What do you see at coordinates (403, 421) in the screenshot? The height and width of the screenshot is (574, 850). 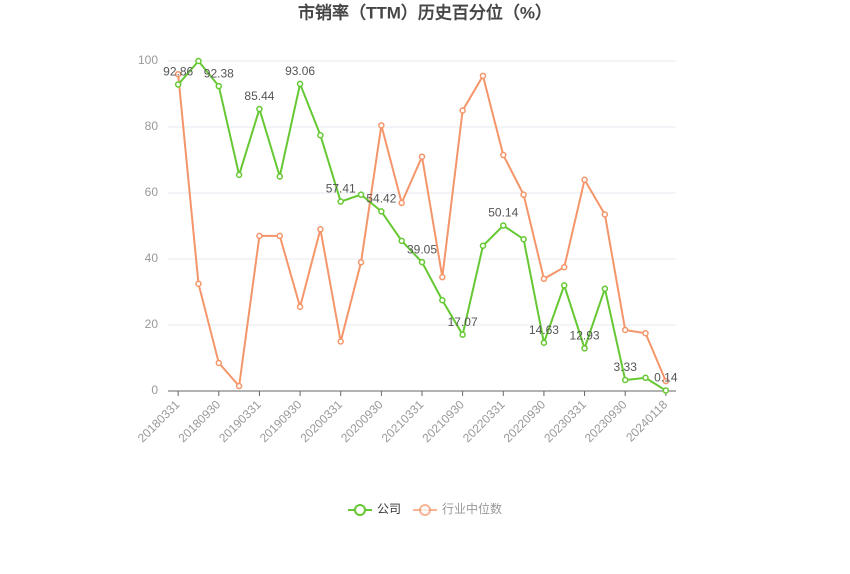 I see `x-tick-label: 20210331` at bounding box center [403, 421].